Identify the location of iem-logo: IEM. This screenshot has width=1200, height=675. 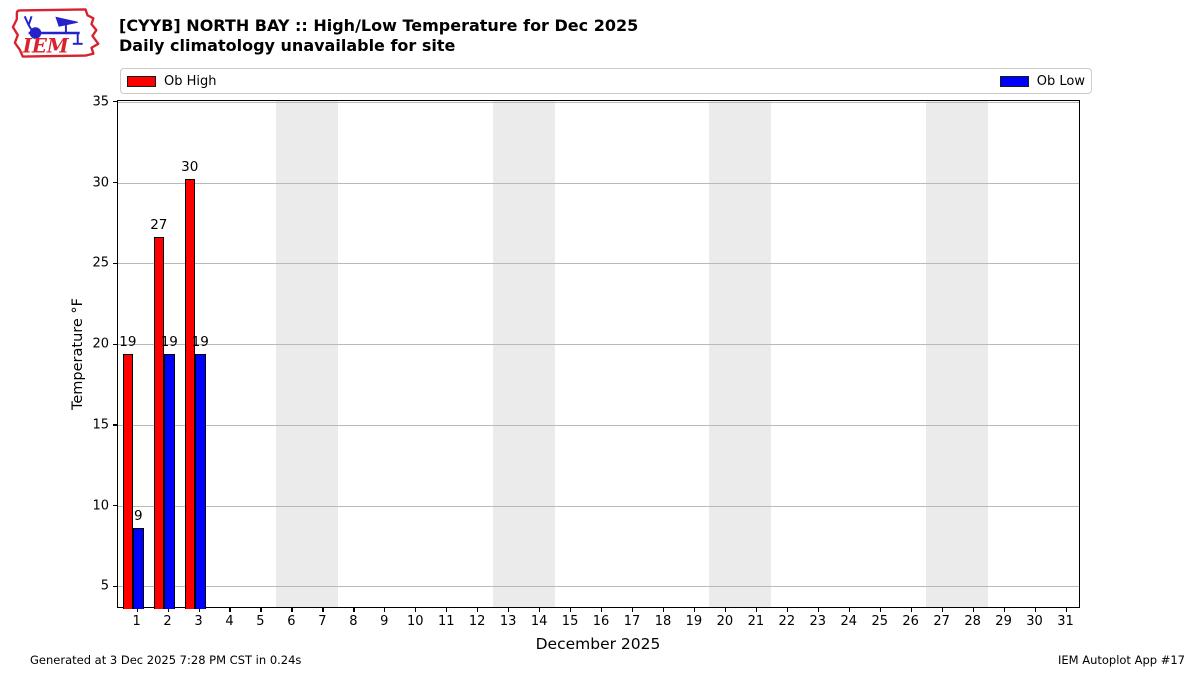
(62, 34).